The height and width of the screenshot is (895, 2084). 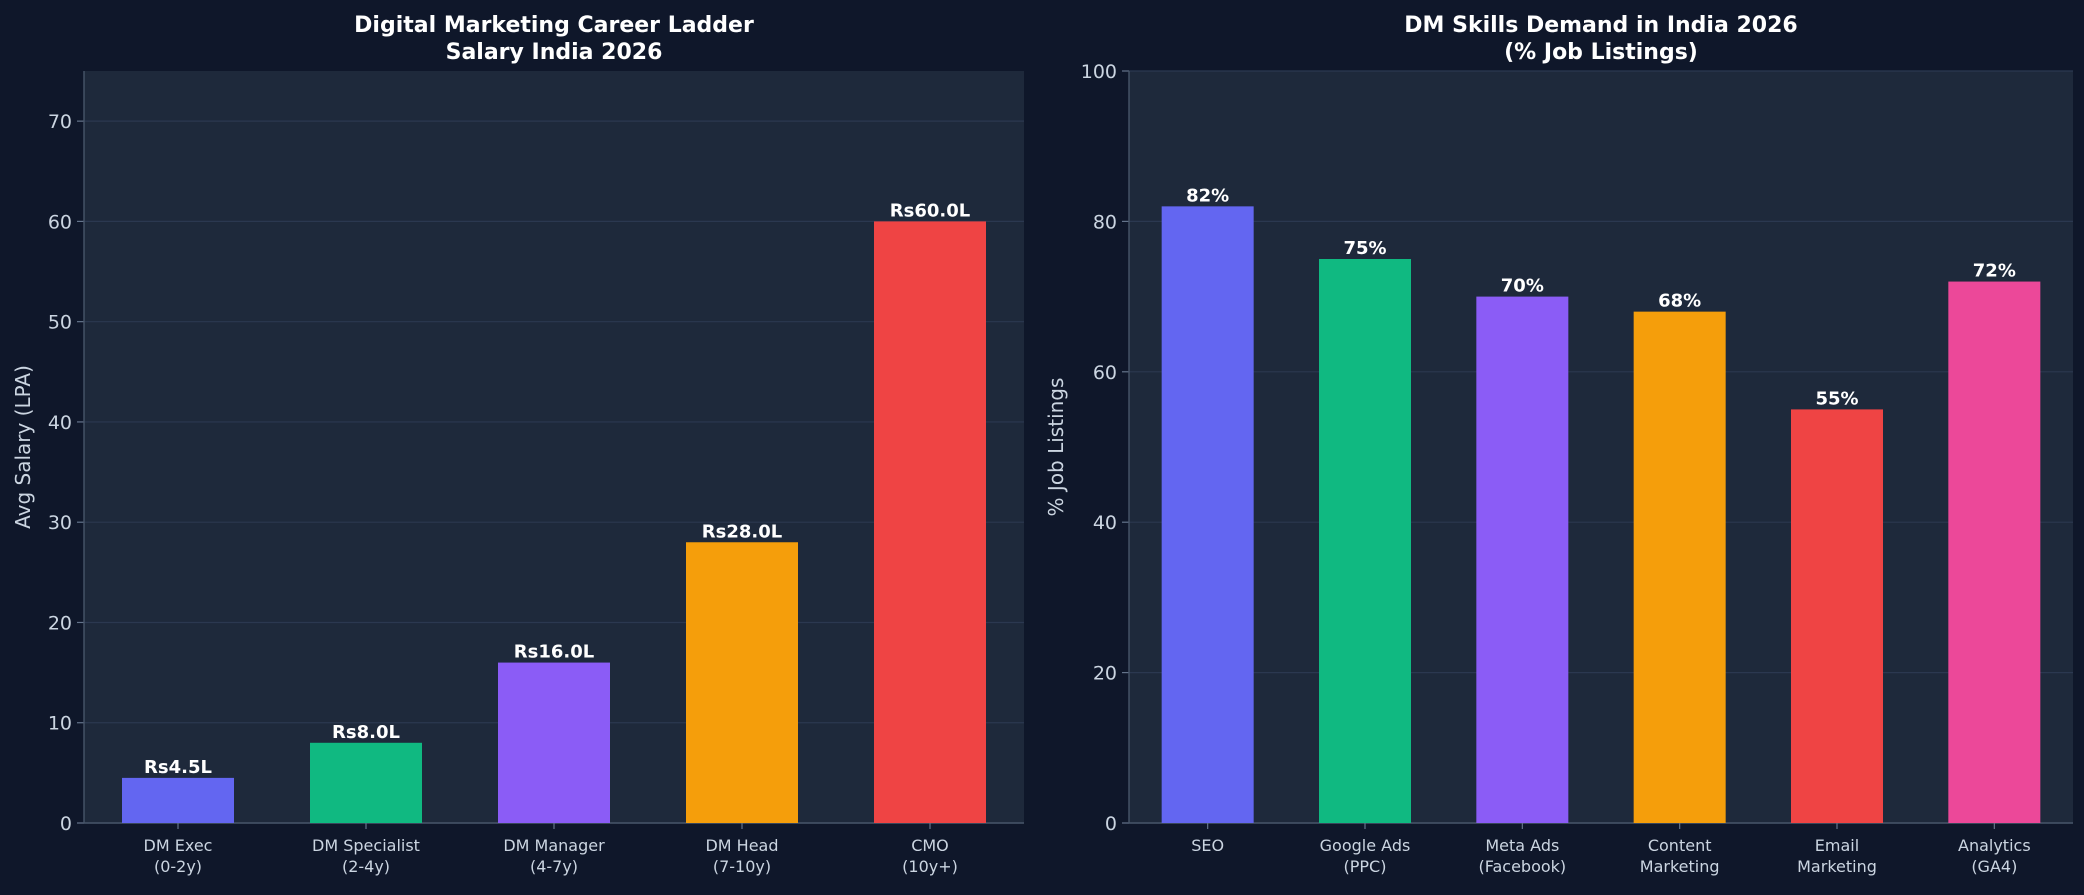 I want to click on x-tick-label: SEO, so click(x=1207, y=845).